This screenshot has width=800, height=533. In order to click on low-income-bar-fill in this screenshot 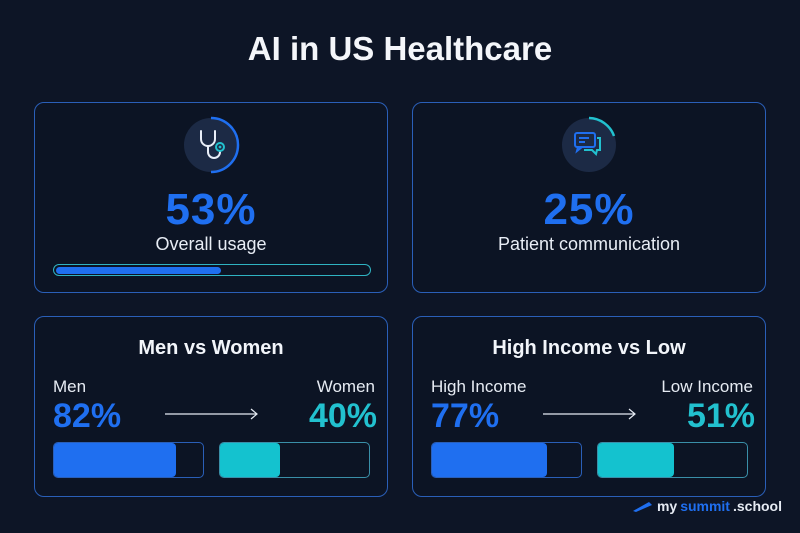, I will do `click(636, 460)`.